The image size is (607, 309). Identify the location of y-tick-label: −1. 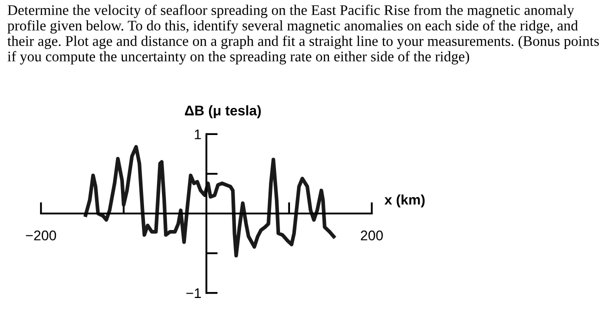
(193, 293).